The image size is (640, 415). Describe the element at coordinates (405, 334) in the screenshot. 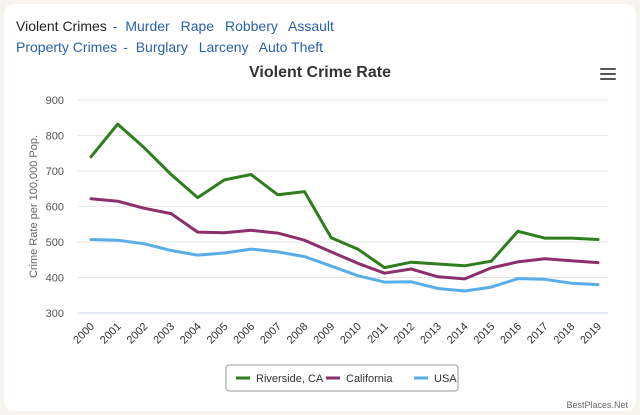

I see `x-tick-label: 2012` at that location.